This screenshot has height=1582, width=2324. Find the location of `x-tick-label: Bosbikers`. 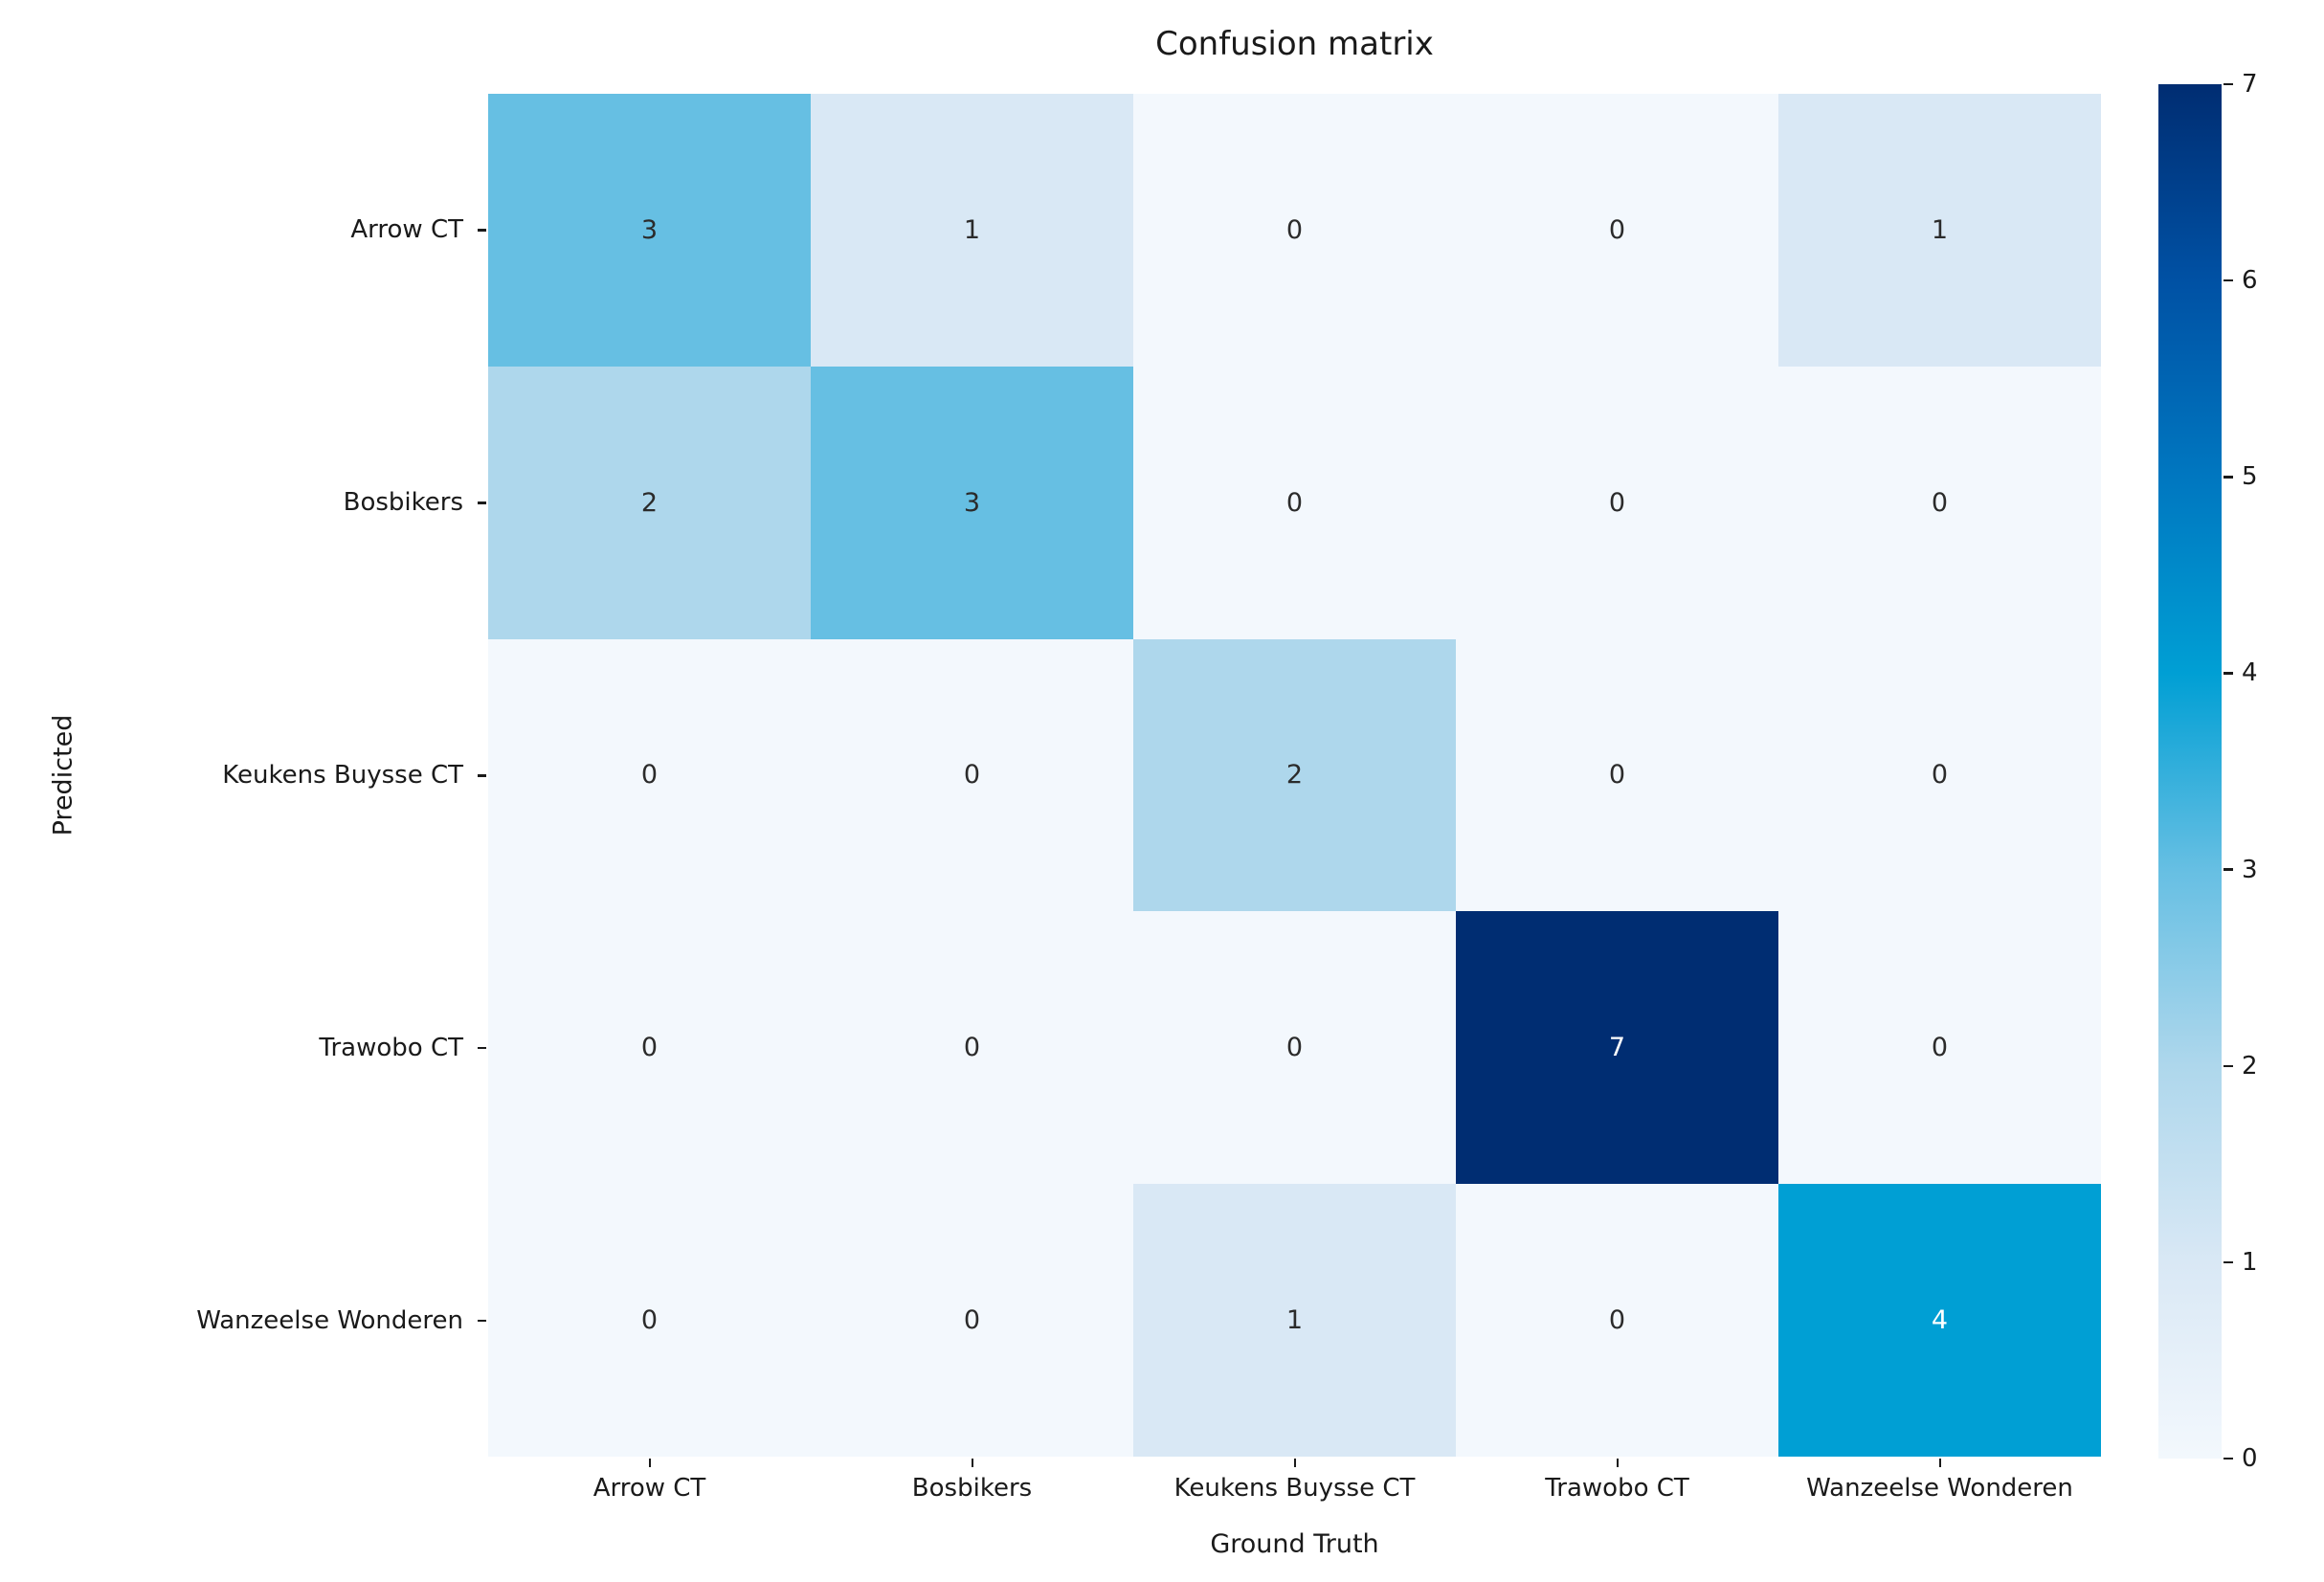

x-tick-label: Bosbikers is located at coordinates (972, 1488).